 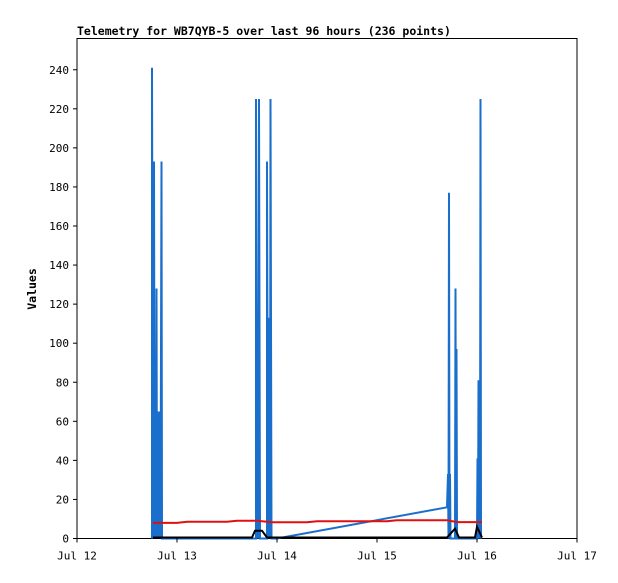 What do you see at coordinates (62, 499) in the screenshot?
I see `y-tick-label: 20` at bounding box center [62, 499].